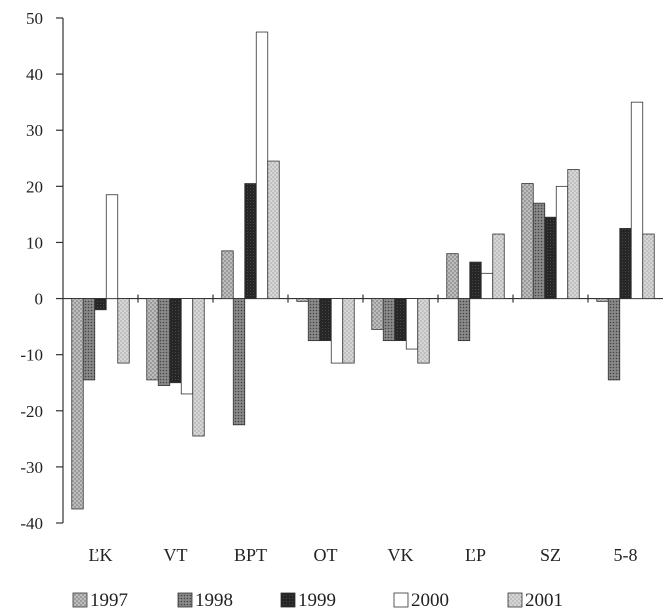  I want to click on y-tick-label: 50, so click(34, 18).